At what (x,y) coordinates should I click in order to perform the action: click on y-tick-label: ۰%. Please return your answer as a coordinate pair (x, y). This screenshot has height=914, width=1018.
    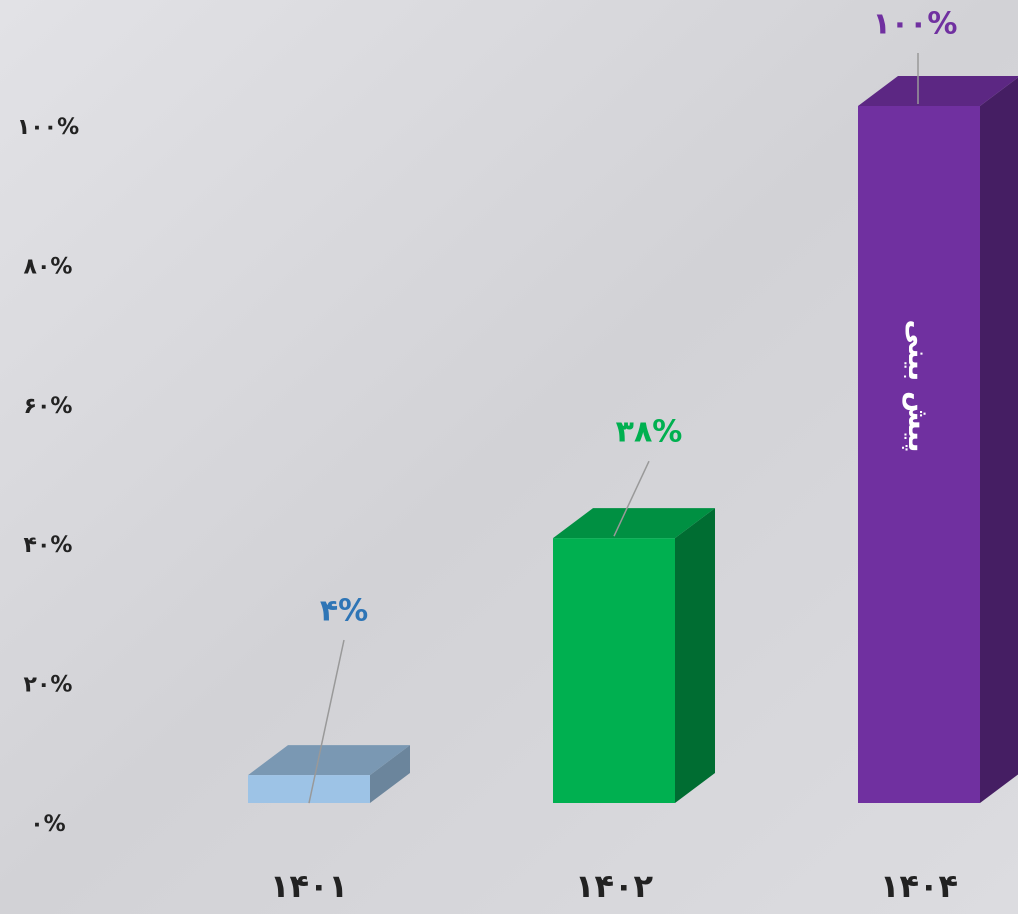
    Looking at the image, I should click on (47, 824).